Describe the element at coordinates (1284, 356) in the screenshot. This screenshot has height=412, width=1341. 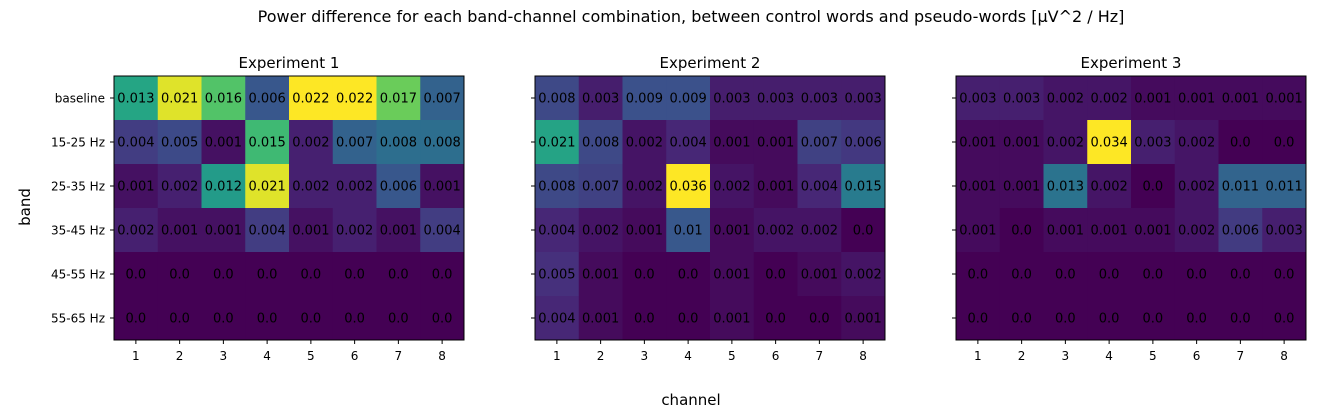
I see `x-tick-label: 8` at that location.